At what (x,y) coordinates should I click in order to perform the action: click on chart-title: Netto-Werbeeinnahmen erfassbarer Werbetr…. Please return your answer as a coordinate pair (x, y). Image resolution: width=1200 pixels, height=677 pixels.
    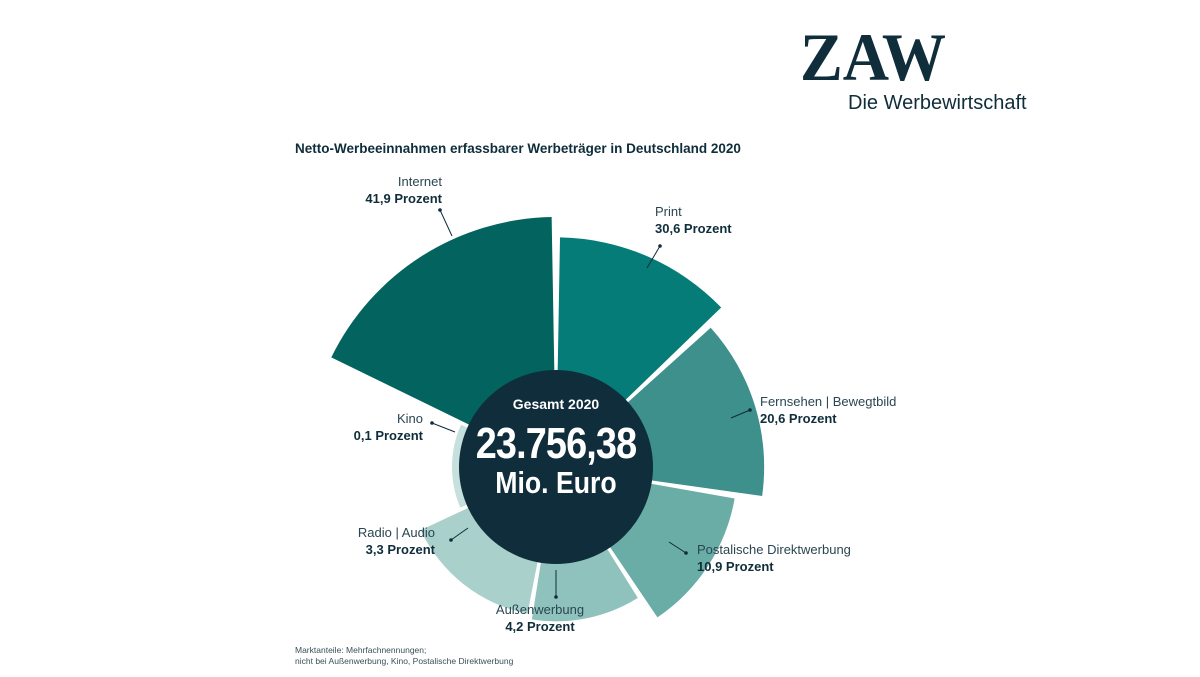
    Looking at the image, I should click on (518, 148).